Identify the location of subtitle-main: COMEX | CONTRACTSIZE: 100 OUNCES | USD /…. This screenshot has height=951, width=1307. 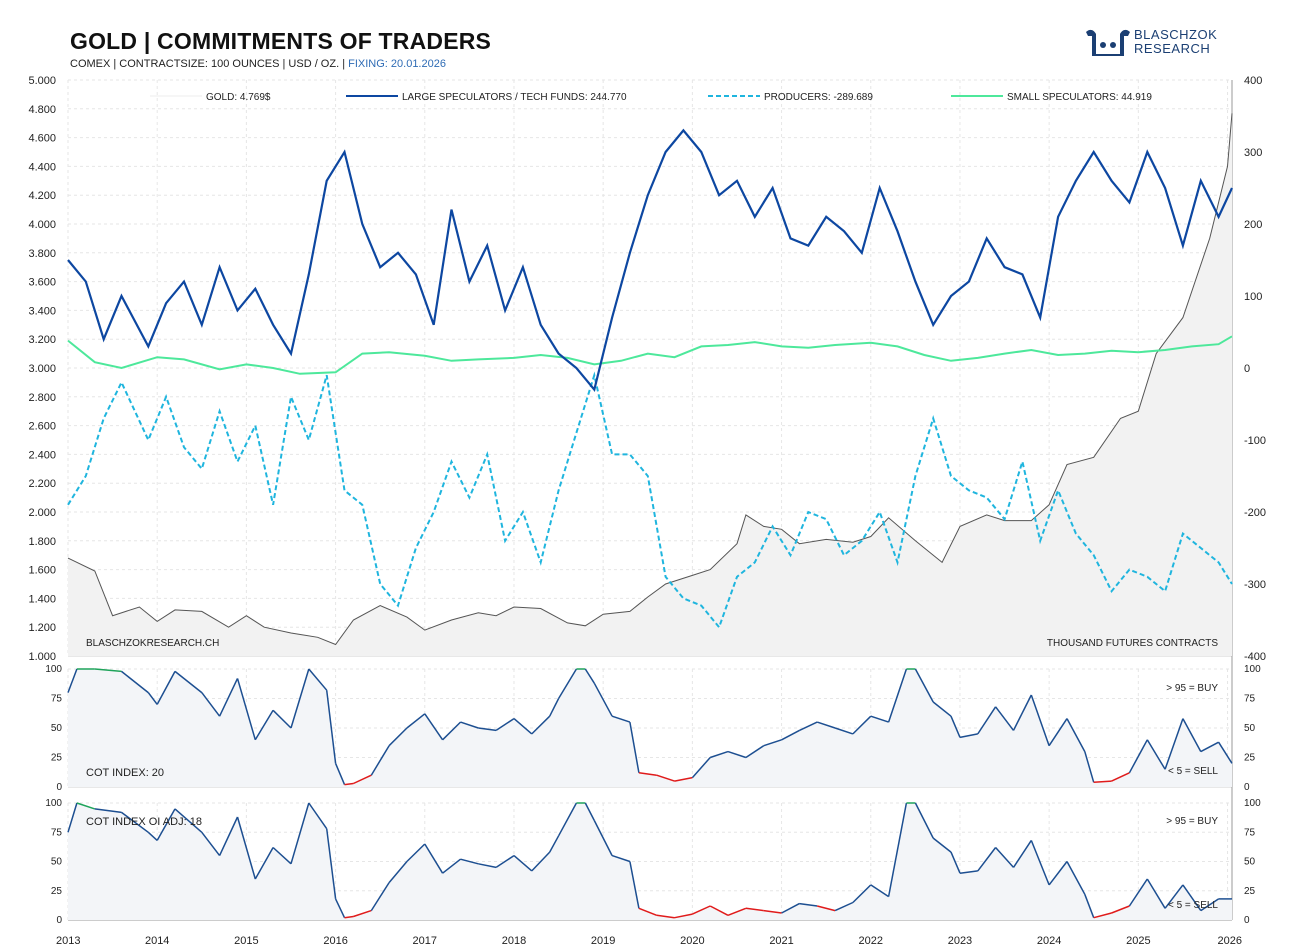
(209, 64).